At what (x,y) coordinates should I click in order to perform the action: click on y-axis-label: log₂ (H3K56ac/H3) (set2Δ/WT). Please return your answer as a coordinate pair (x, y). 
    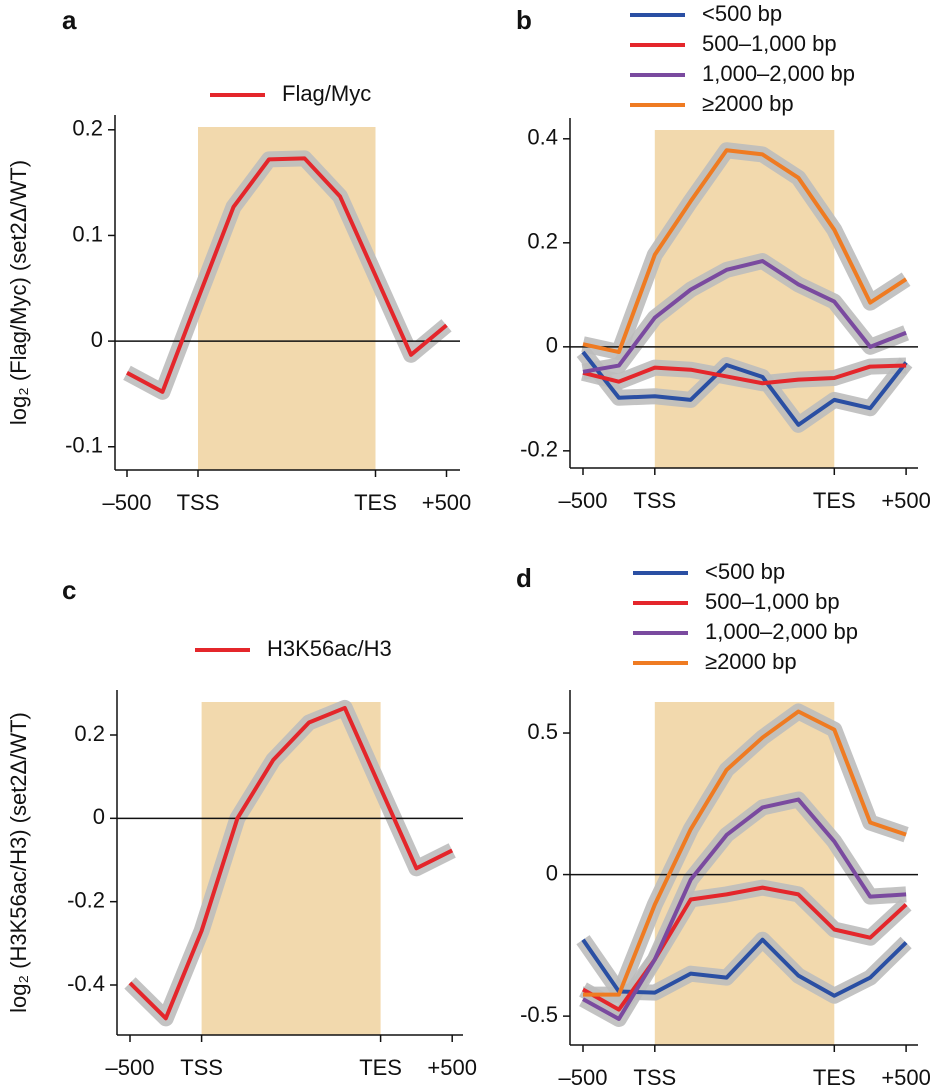
    Looking at the image, I should click on (18, 862).